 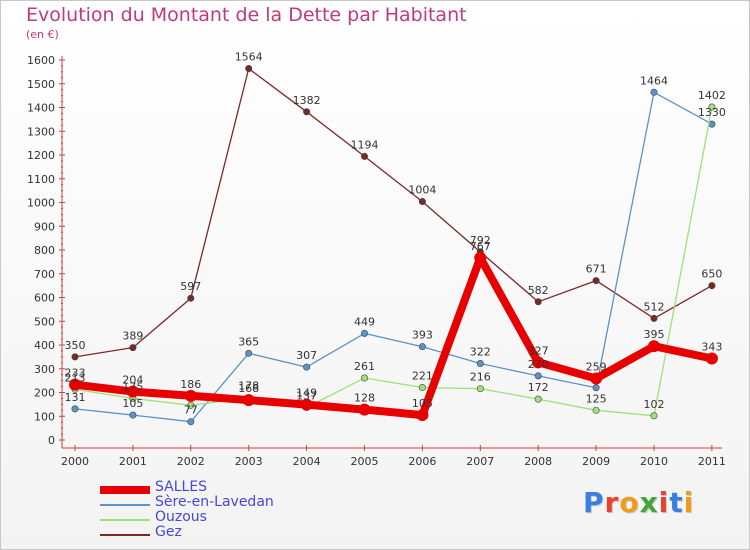 I want to click on data-label: 221, so click(x=422, y=376).